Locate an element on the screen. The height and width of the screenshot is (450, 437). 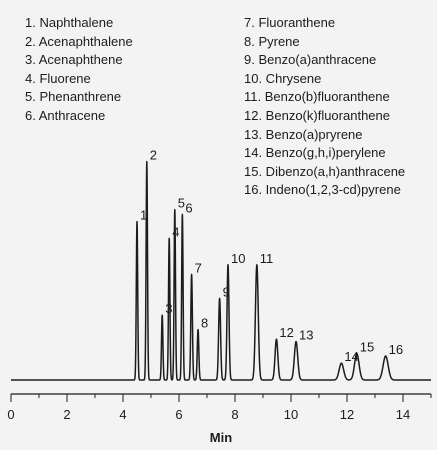
legend-entry: 16. Indeno(1,2,3-cd)pyrene is located at coordinates (322, 190).